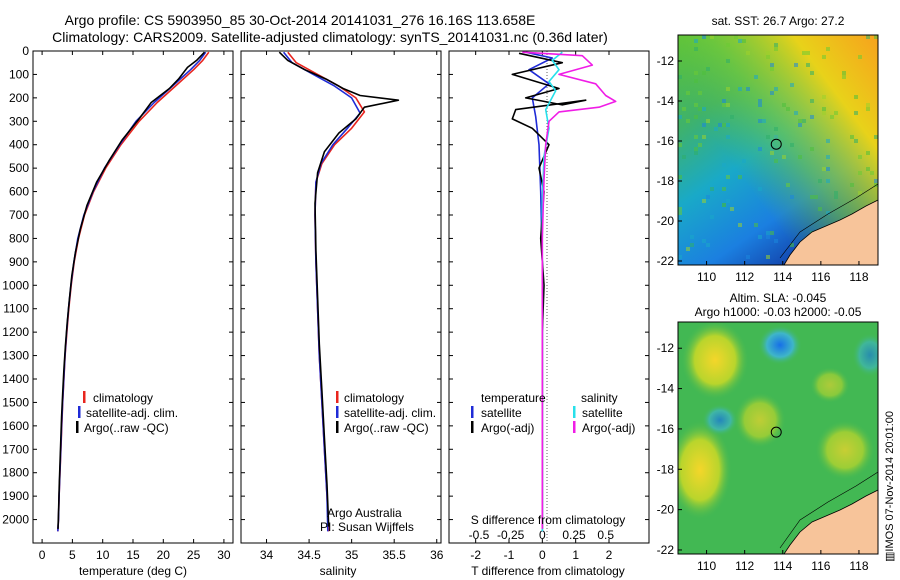 The height and width of the screenshot is (580, 900). What do you see at coordinates (828, 510) in the screenshot?
I see `sla-isobath` at bounding box center [828, 510].